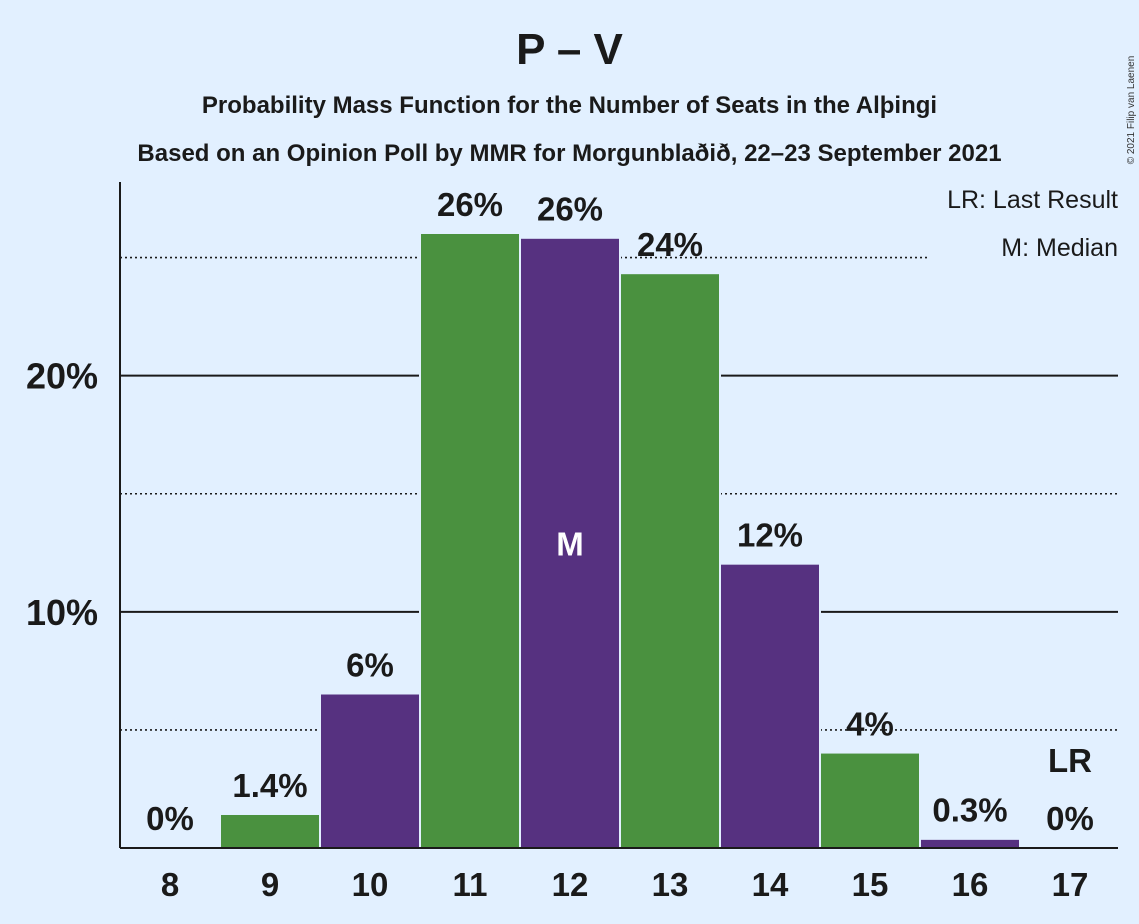  What do you see at coordinates (269, 785) in the screenshot?
I see `value-label: 1.4%` at bounding box center [269, 785].